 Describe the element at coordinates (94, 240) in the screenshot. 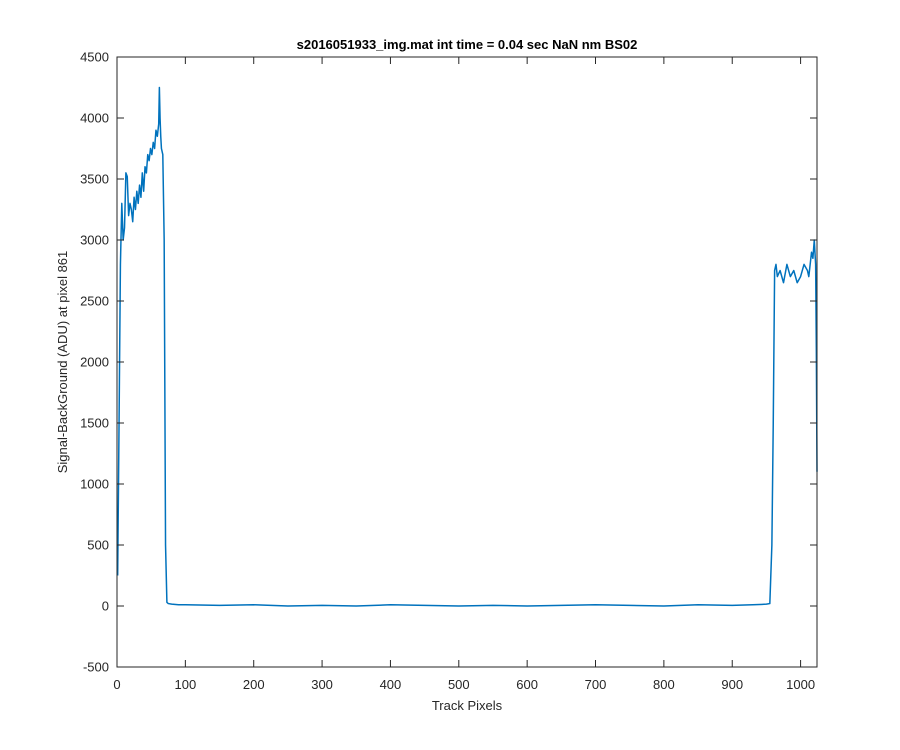

I see `y-tick-label-7: 3000` at that location.